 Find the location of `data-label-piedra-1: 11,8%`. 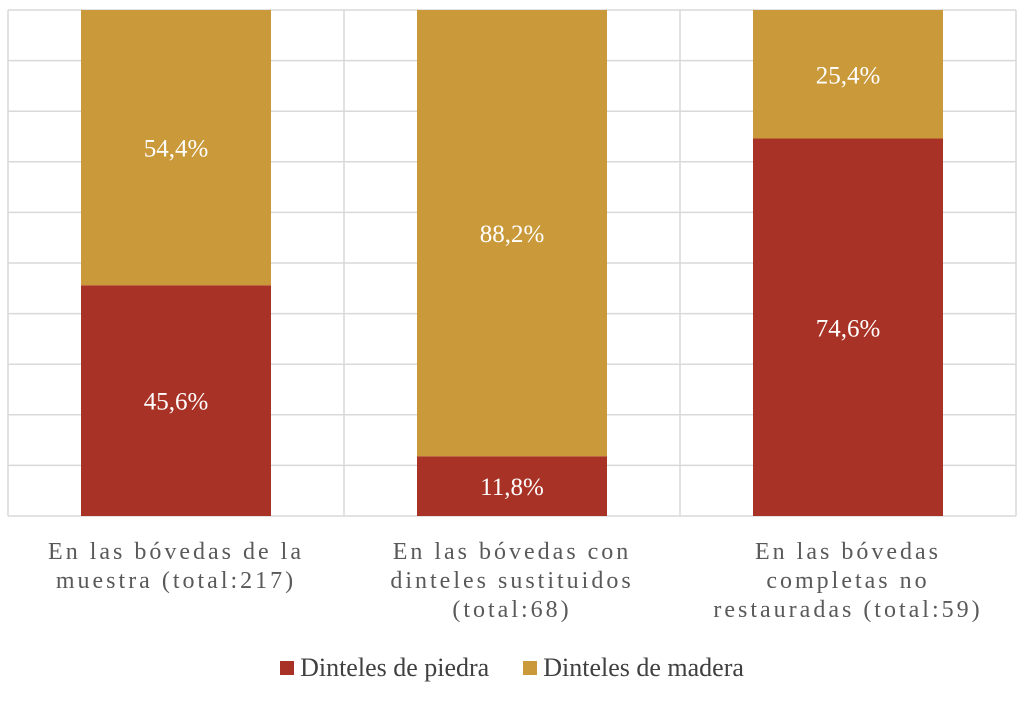

data-label-piedra-1: 11,8% is located at coordinates (512, 487).